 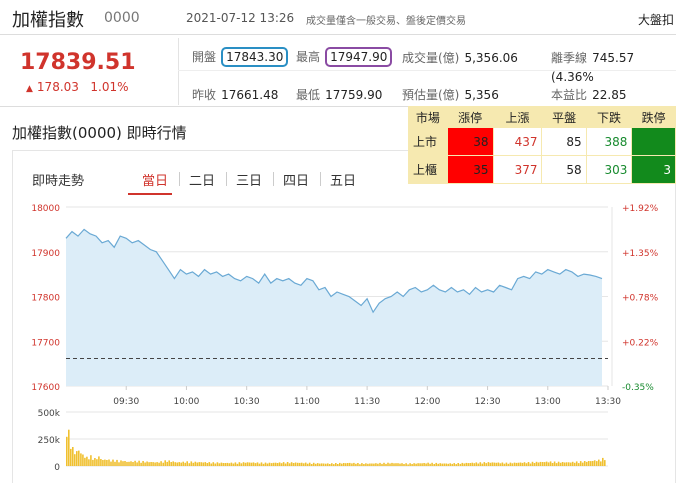 I want to click on dapan-link: 大盤扣, so click(x=655, y=20).